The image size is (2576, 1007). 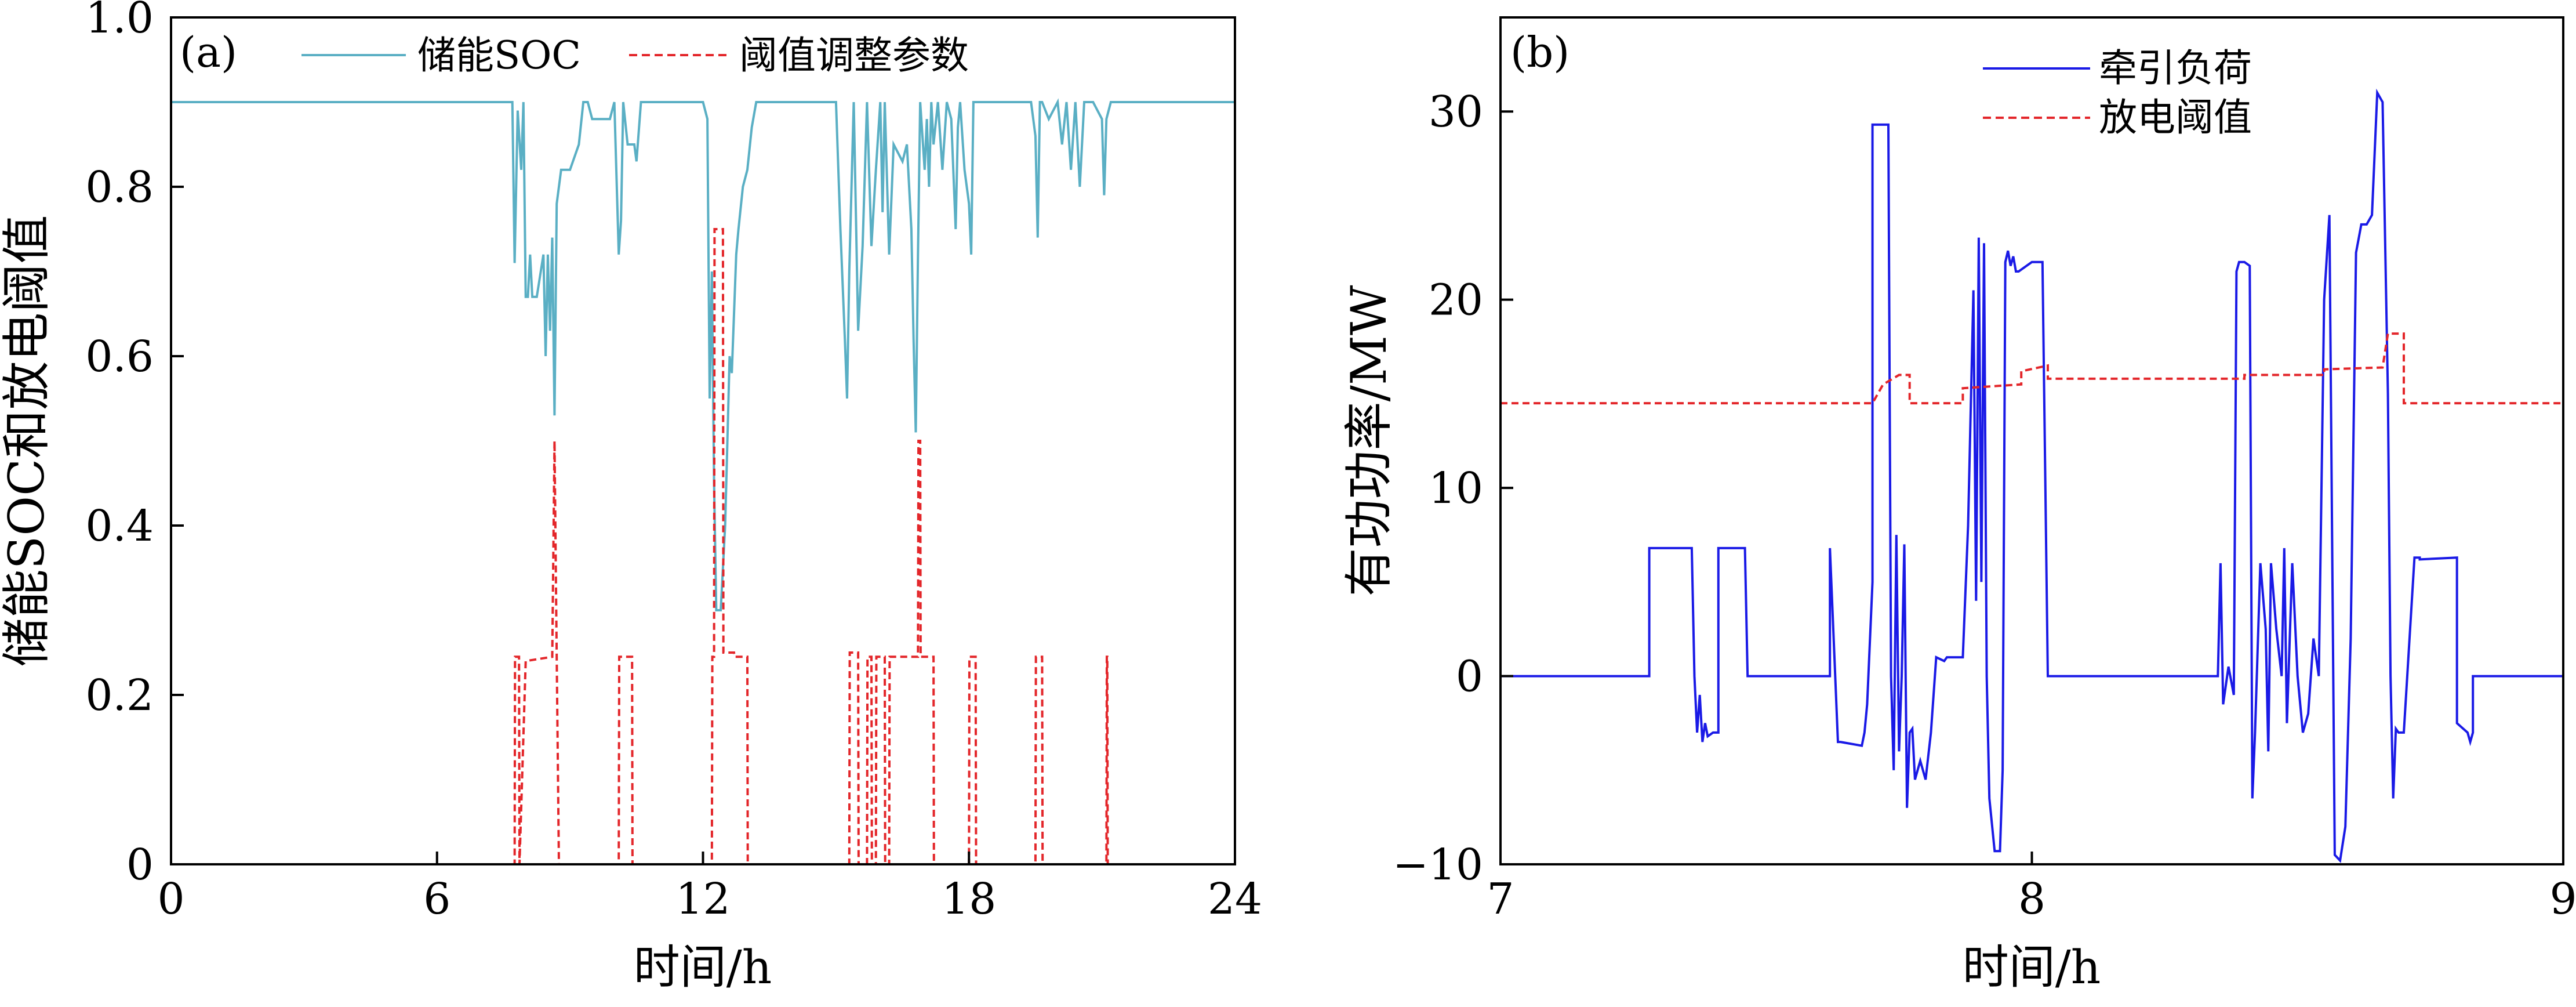 What do you see at coordinates (1438, 865) in the screenshot?
I see `b-ytick-label: −10` at bounding box center [1438, 865].